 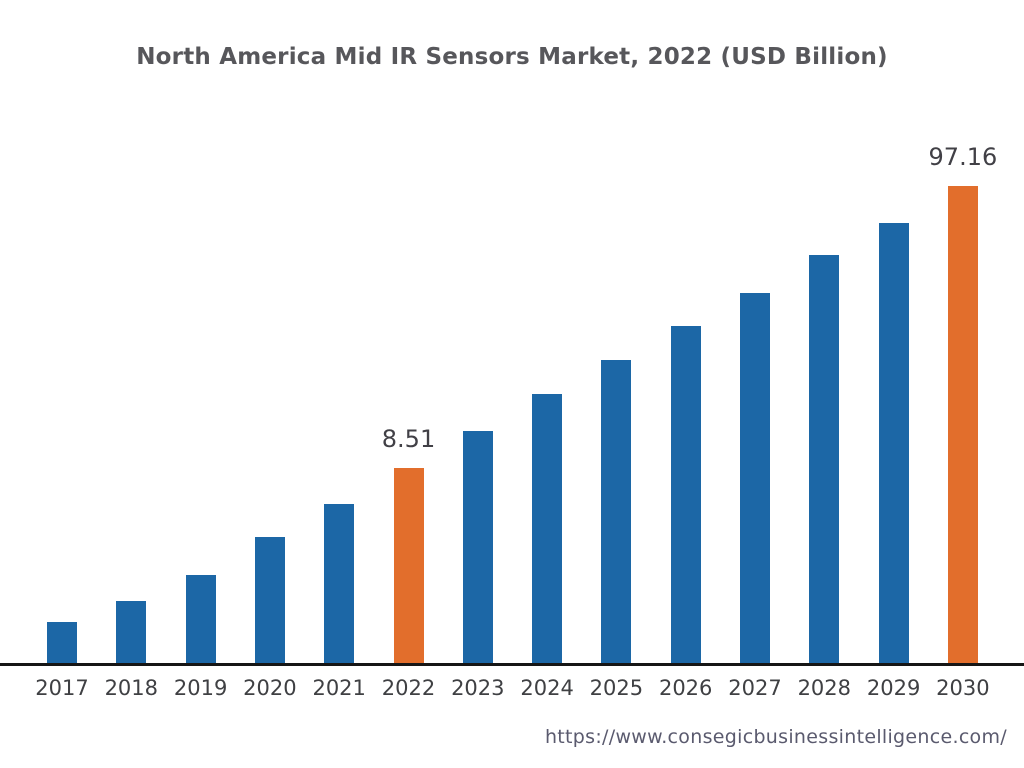 I want to click on bar-2019, so click(x=200, y=619).